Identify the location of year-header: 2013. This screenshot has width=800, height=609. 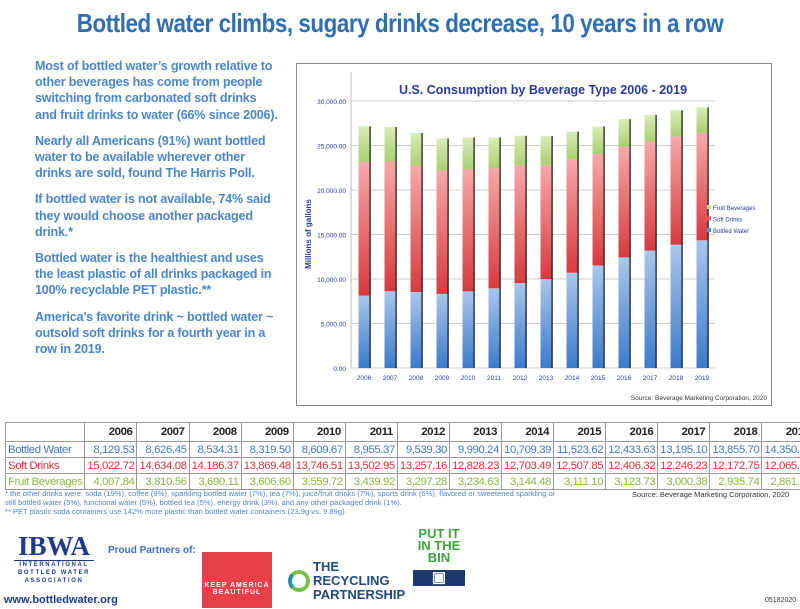
(475, 432).